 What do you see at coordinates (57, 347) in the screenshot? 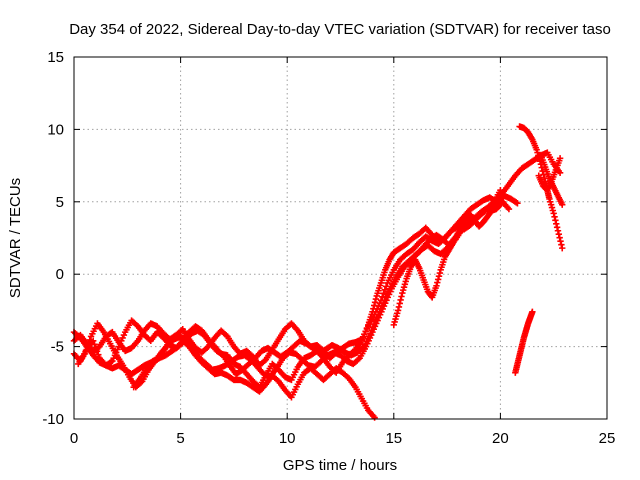
I see `y-tick-label: -5` at bounding box center [57, 347].